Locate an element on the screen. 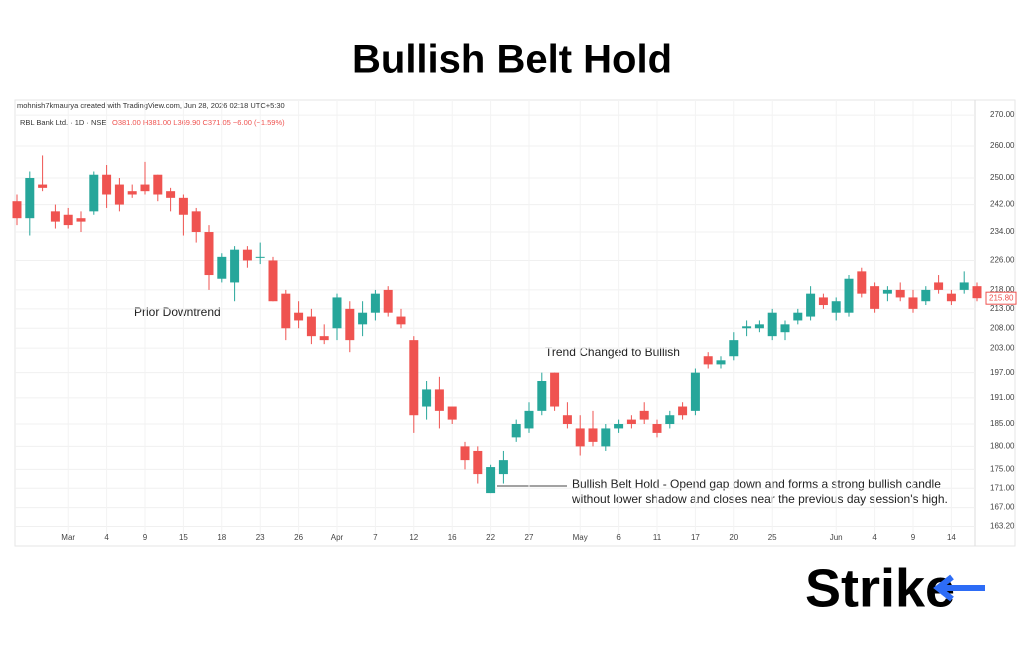  y-tick-label: 226.00 is located at coordinates (1002, 260).